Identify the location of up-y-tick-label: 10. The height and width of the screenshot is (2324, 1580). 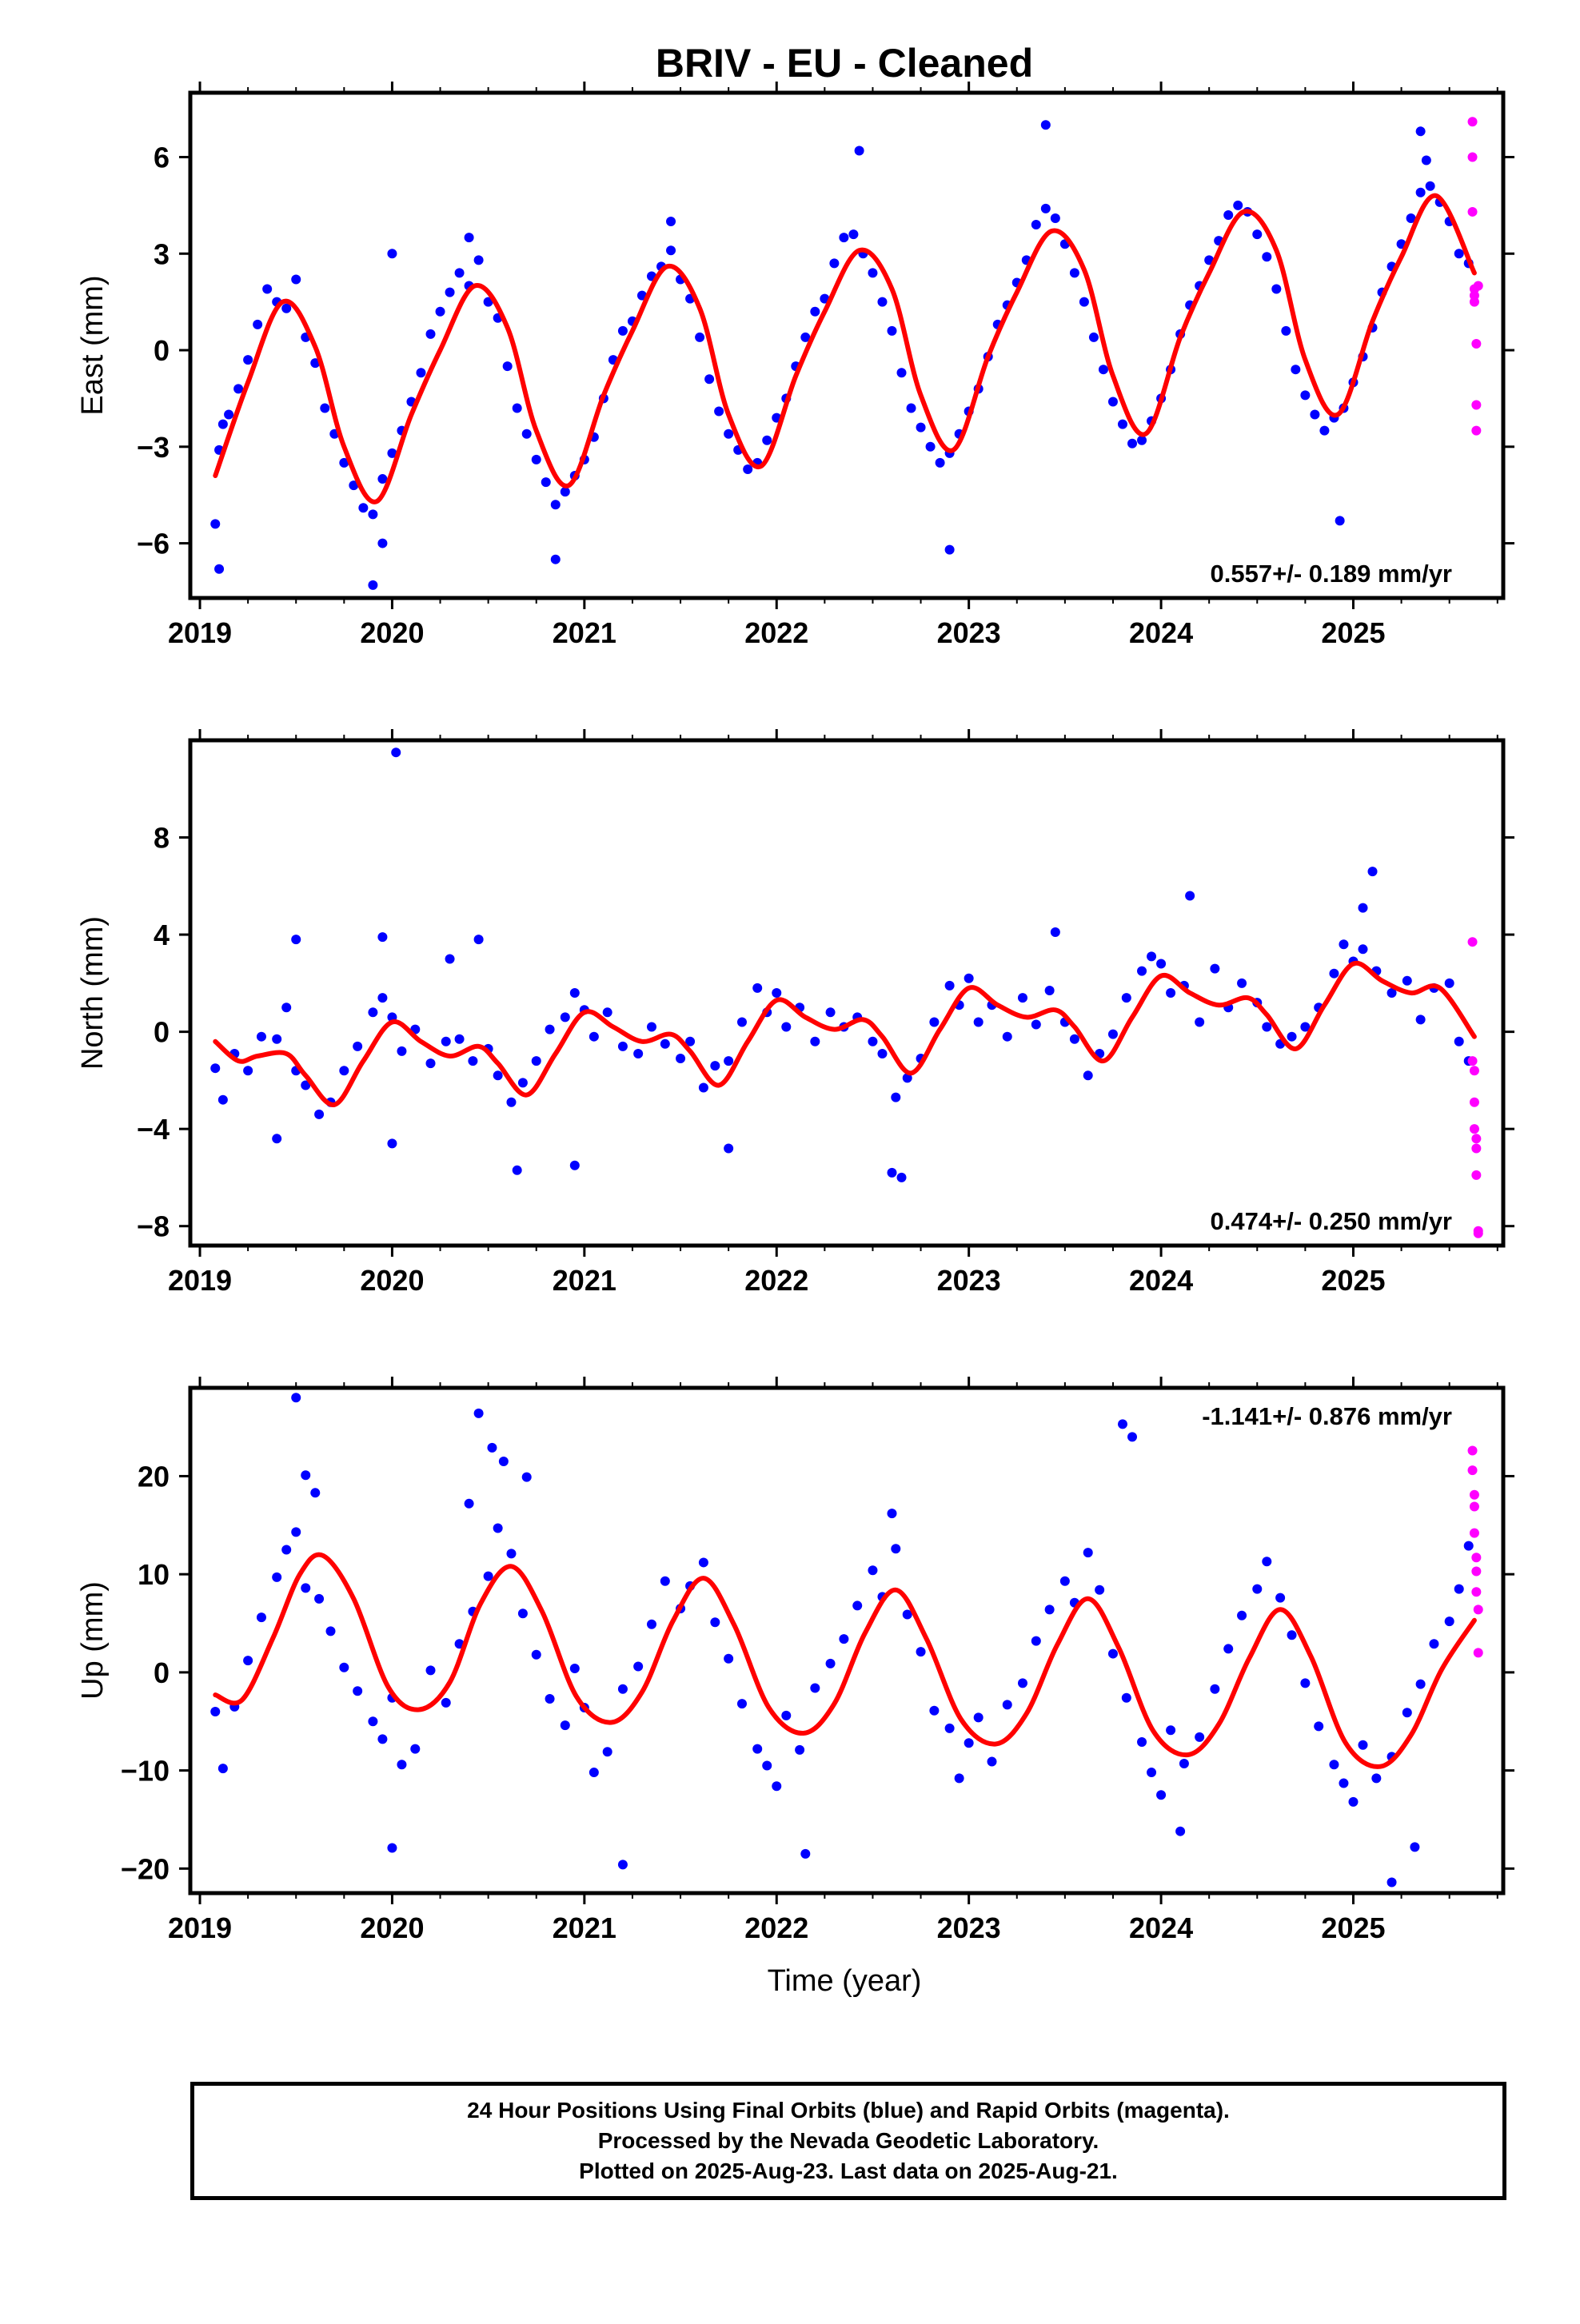
(154, 1575).